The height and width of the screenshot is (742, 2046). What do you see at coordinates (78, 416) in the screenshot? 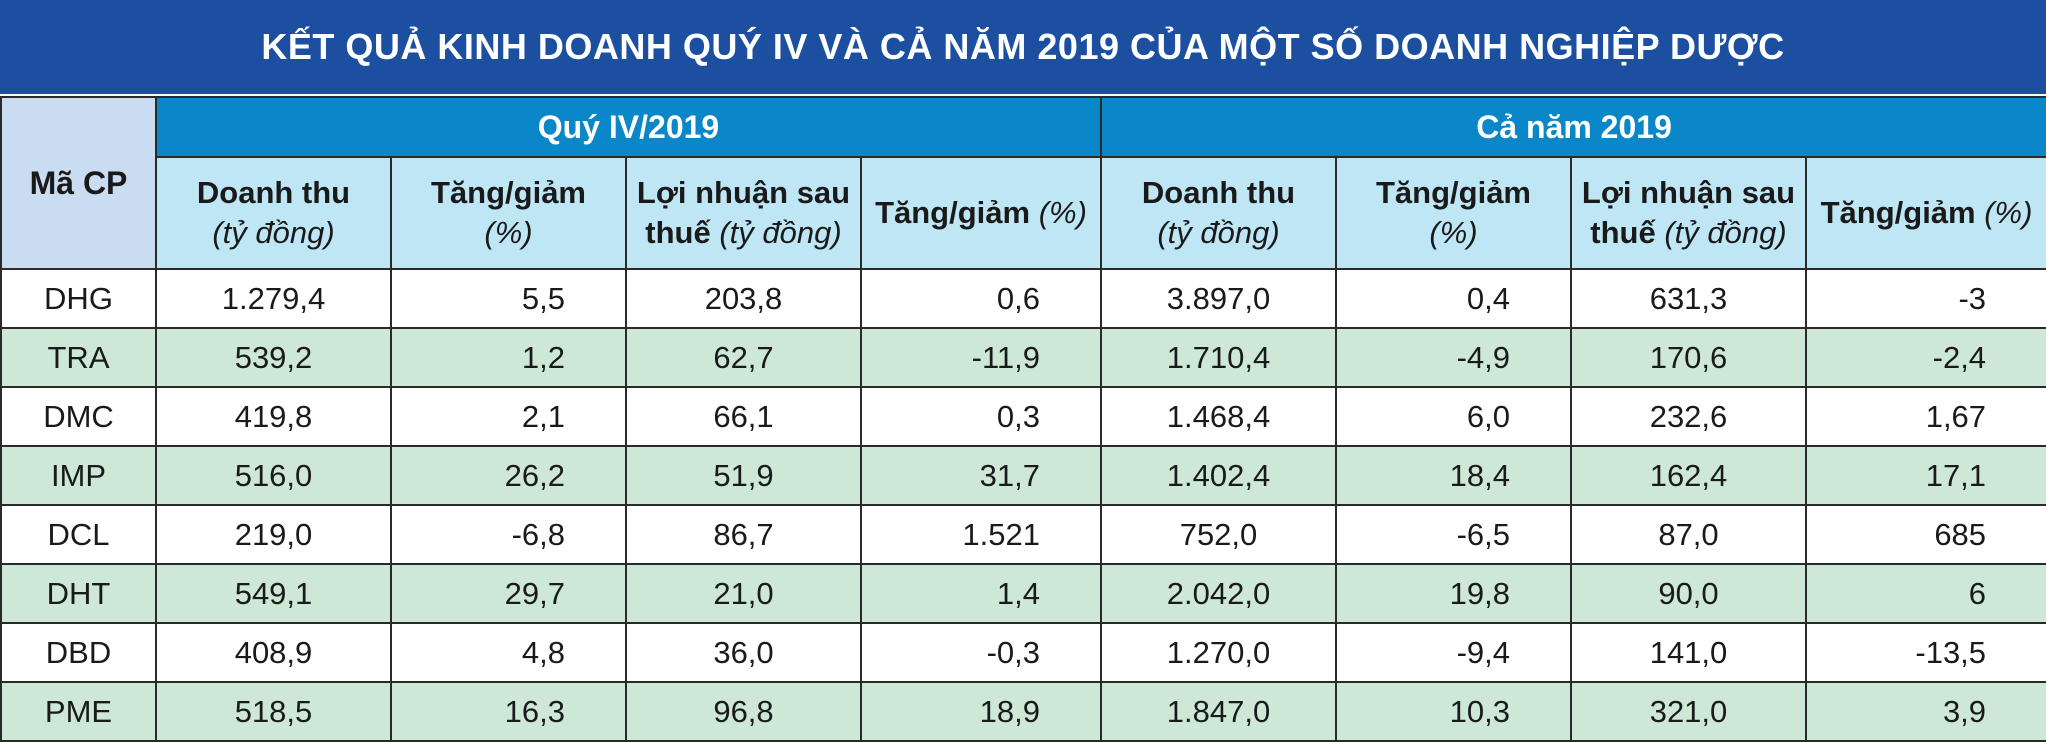
I see `cell-code: DMC` at bounding box center [78, 416].